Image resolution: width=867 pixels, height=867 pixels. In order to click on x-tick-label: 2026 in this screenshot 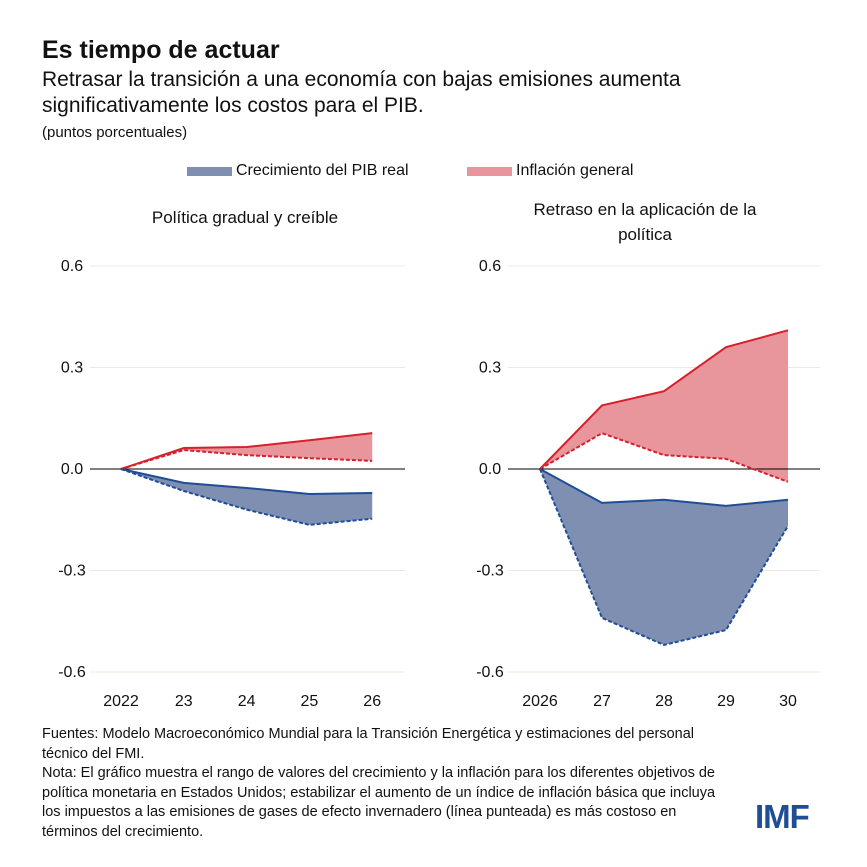, I will do `click(540, 701)`.